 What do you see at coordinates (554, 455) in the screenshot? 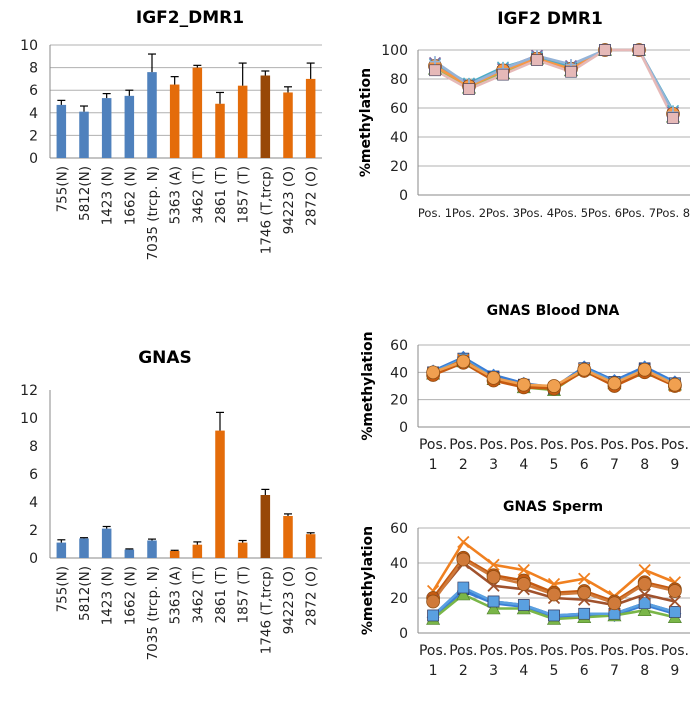
I see `x-tick-label: Pos. 5` at bounding box center [554, 455].